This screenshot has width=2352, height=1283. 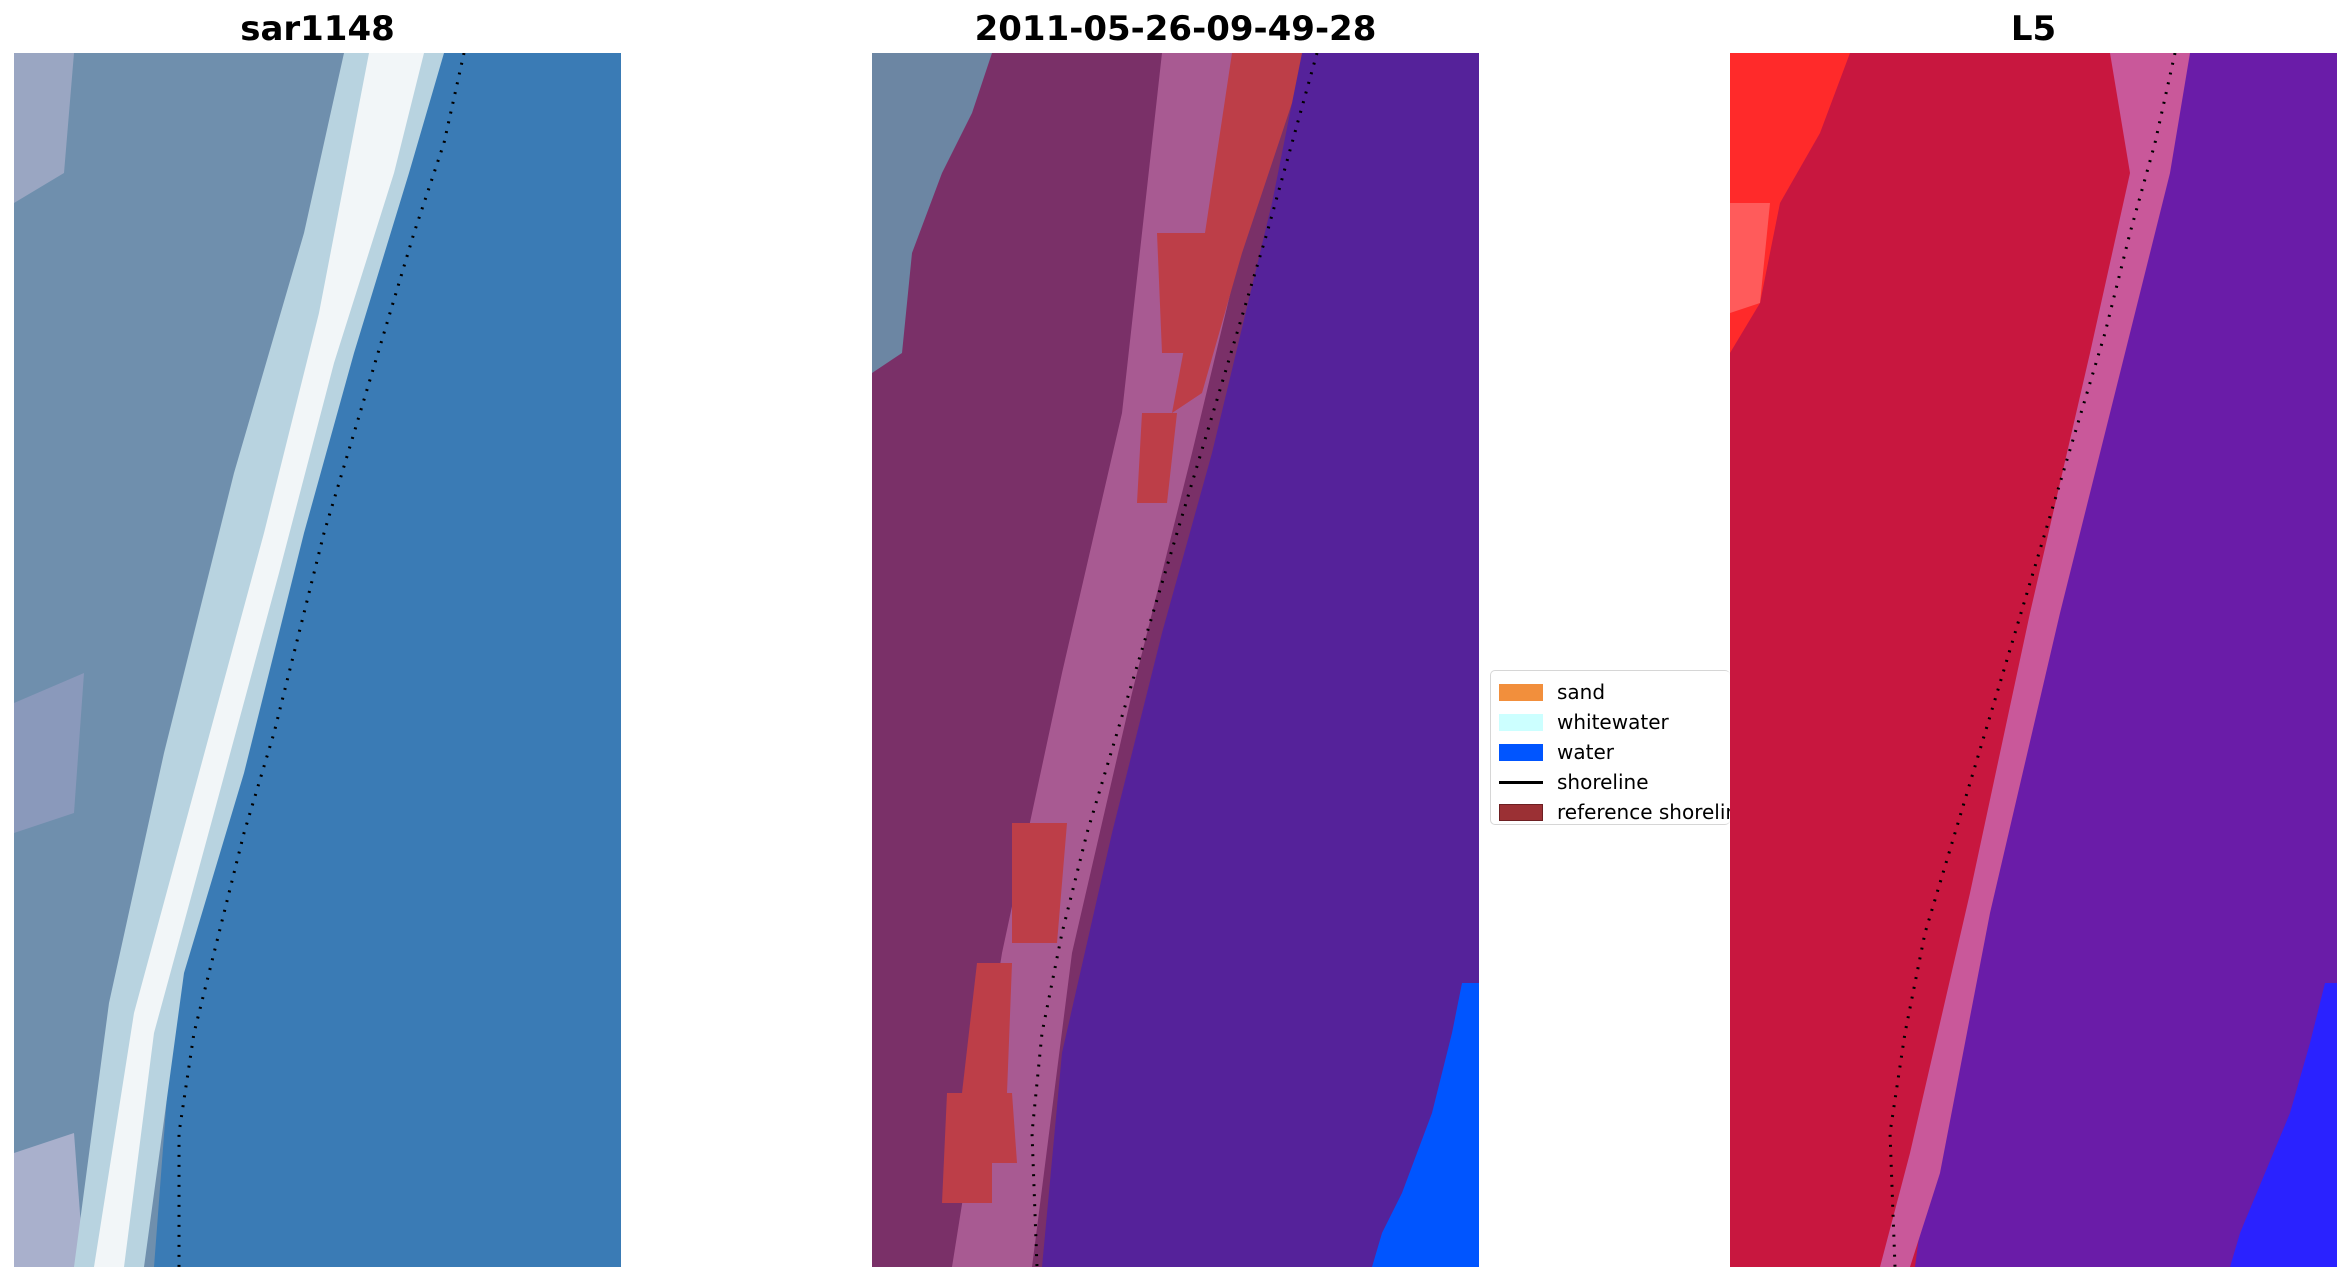 I want to click on legend-item-sand: sand, so click(x=1552, y=692).